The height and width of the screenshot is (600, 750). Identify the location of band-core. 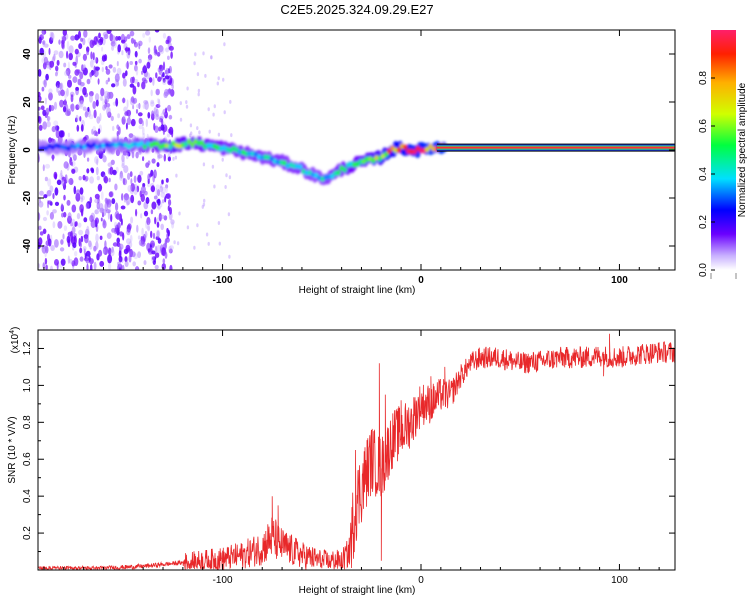
(555, 147).